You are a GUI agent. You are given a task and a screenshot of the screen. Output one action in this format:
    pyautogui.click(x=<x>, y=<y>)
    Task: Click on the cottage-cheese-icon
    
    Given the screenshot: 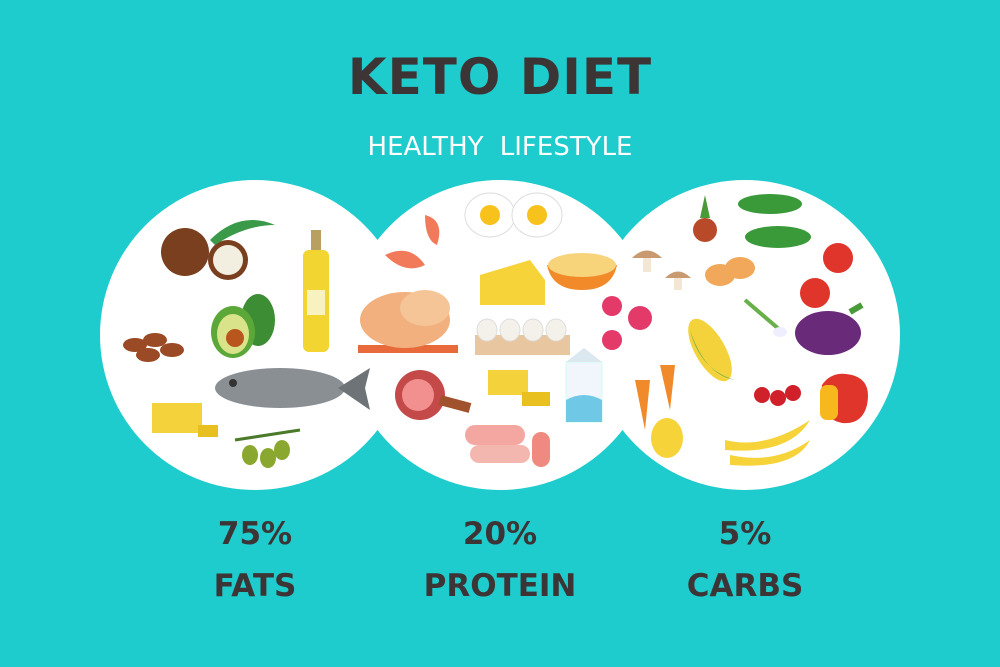 What is the action you would take?
    pyautogui.click(x=582, y=271)
    